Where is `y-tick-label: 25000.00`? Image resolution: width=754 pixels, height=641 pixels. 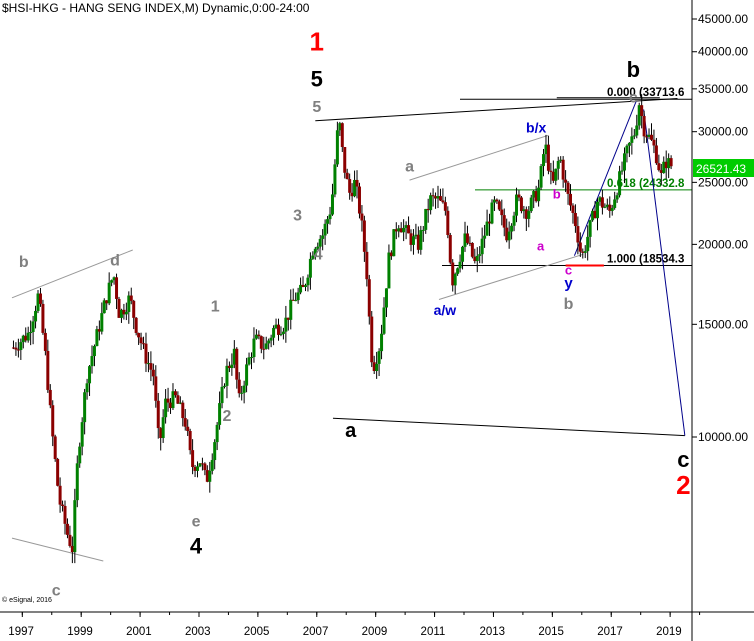
y-tick-label: 25000.00 is located at coordinates (723, 182).